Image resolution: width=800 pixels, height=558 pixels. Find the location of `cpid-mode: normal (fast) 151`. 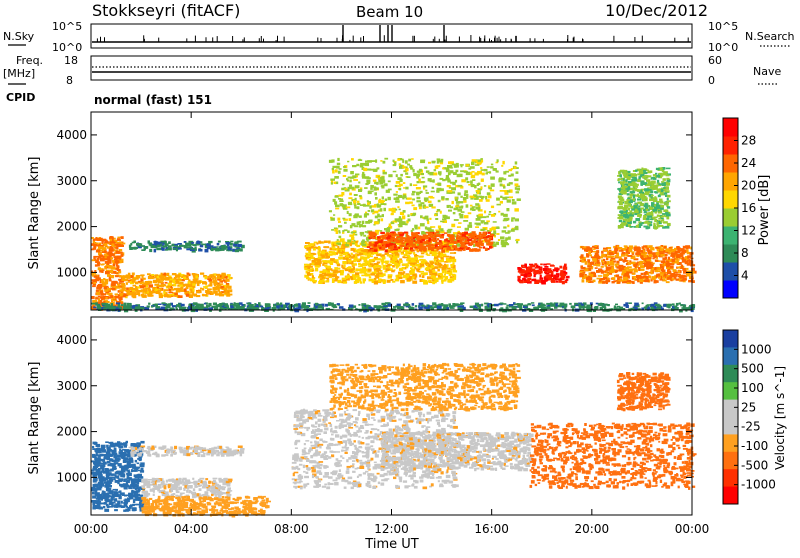

cpid-mode: normal (fast) 151 is located at coordinates (153, 100).